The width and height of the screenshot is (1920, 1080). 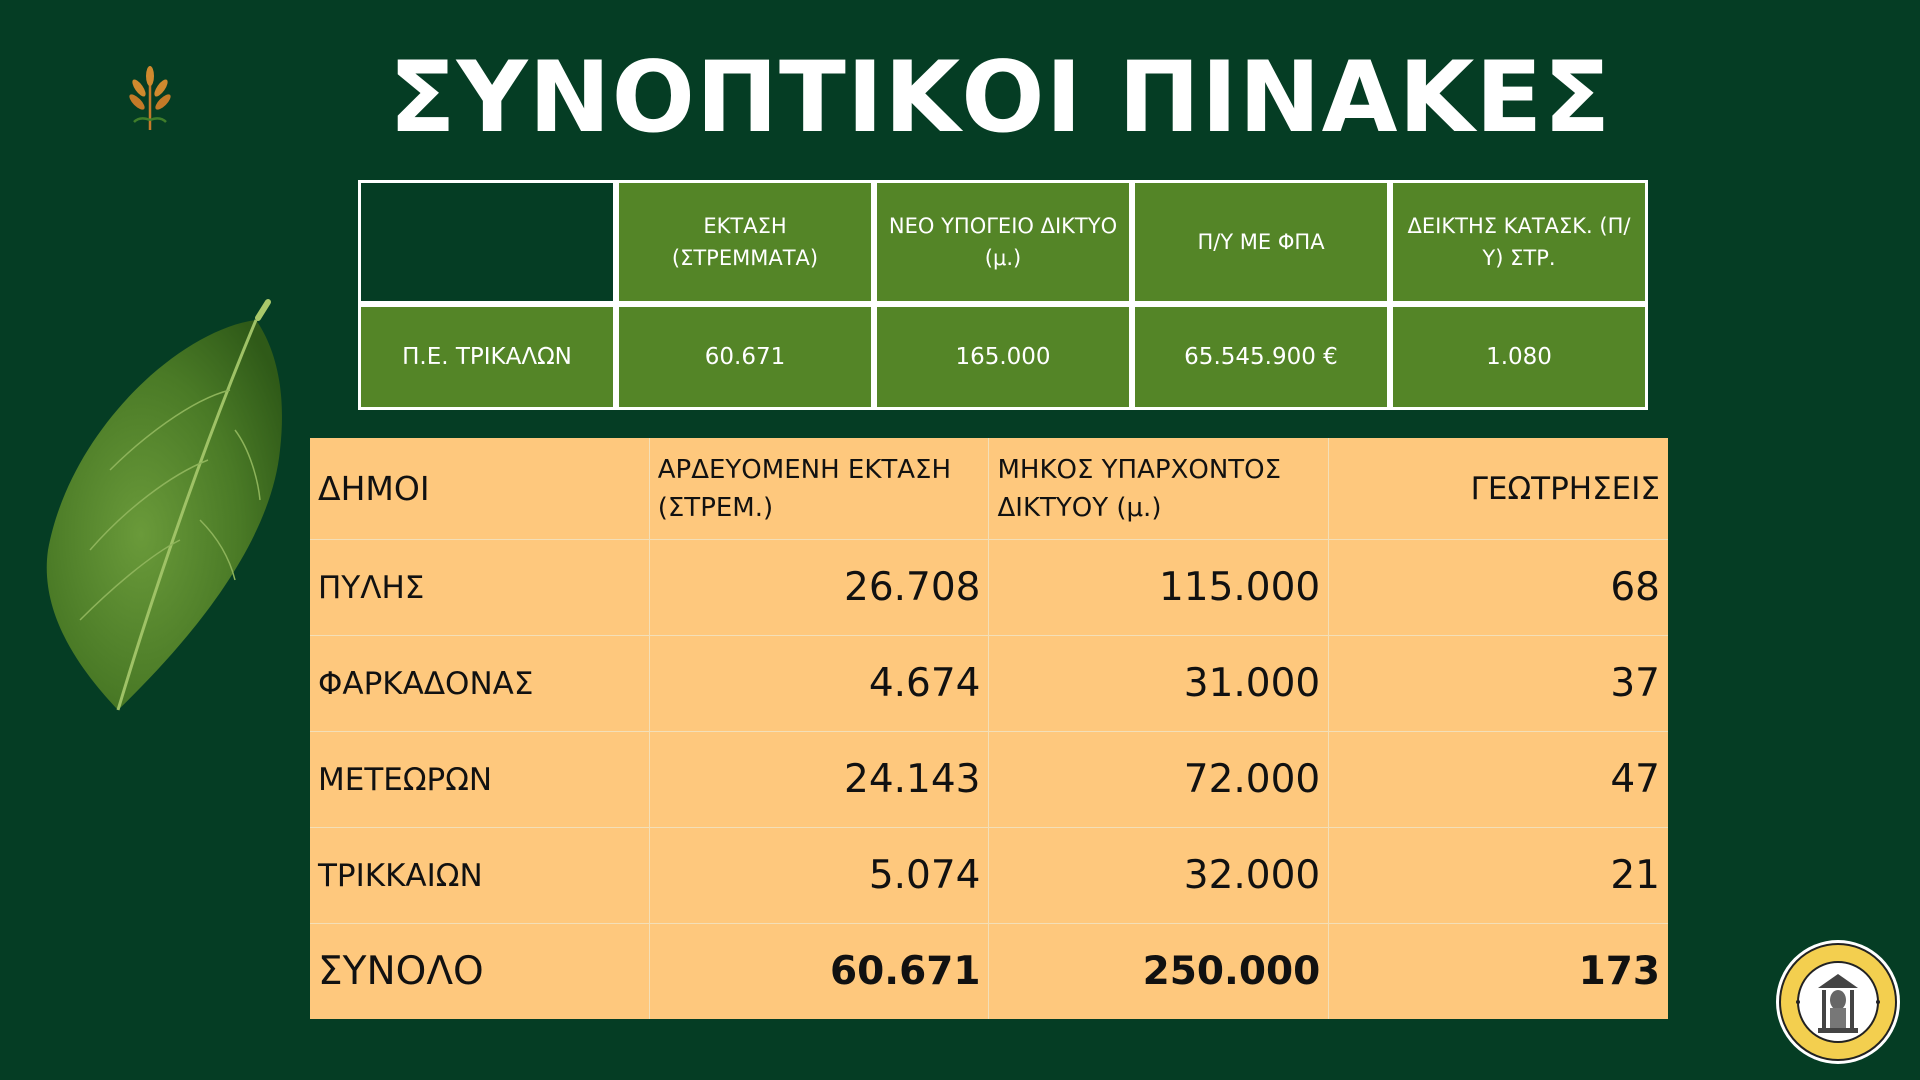 What do you see at coordinates (480, 683) in the screenshot?
I see `municipality-name: ΦΑΡΚΑΔΟΝΑΣ` at bounding box center [480, 683].